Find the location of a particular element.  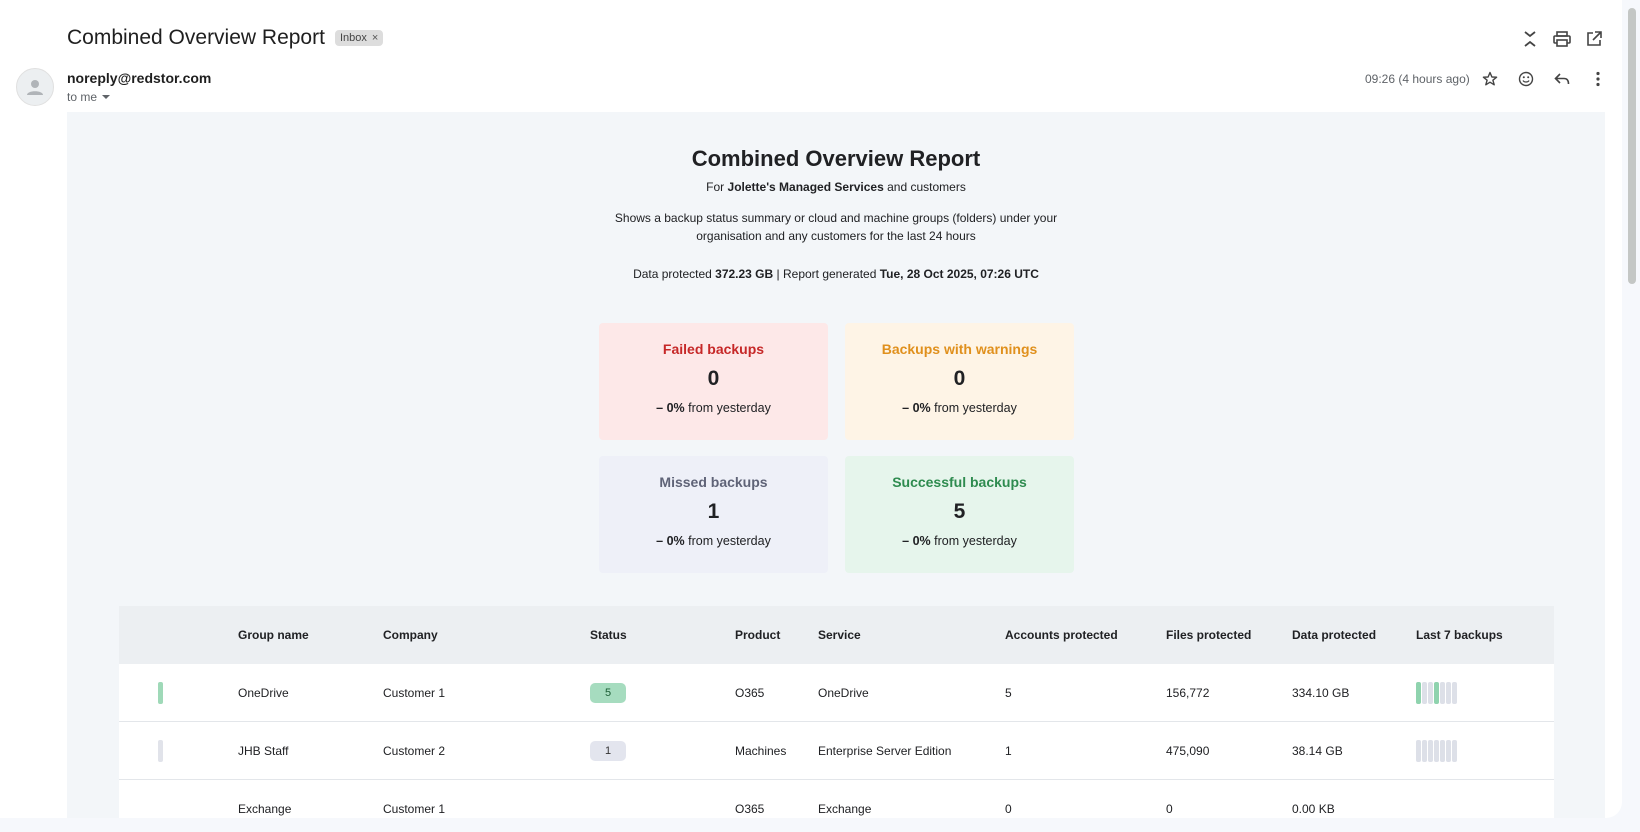

cell-files: 156,772 is located at coordinates (1188, 693).